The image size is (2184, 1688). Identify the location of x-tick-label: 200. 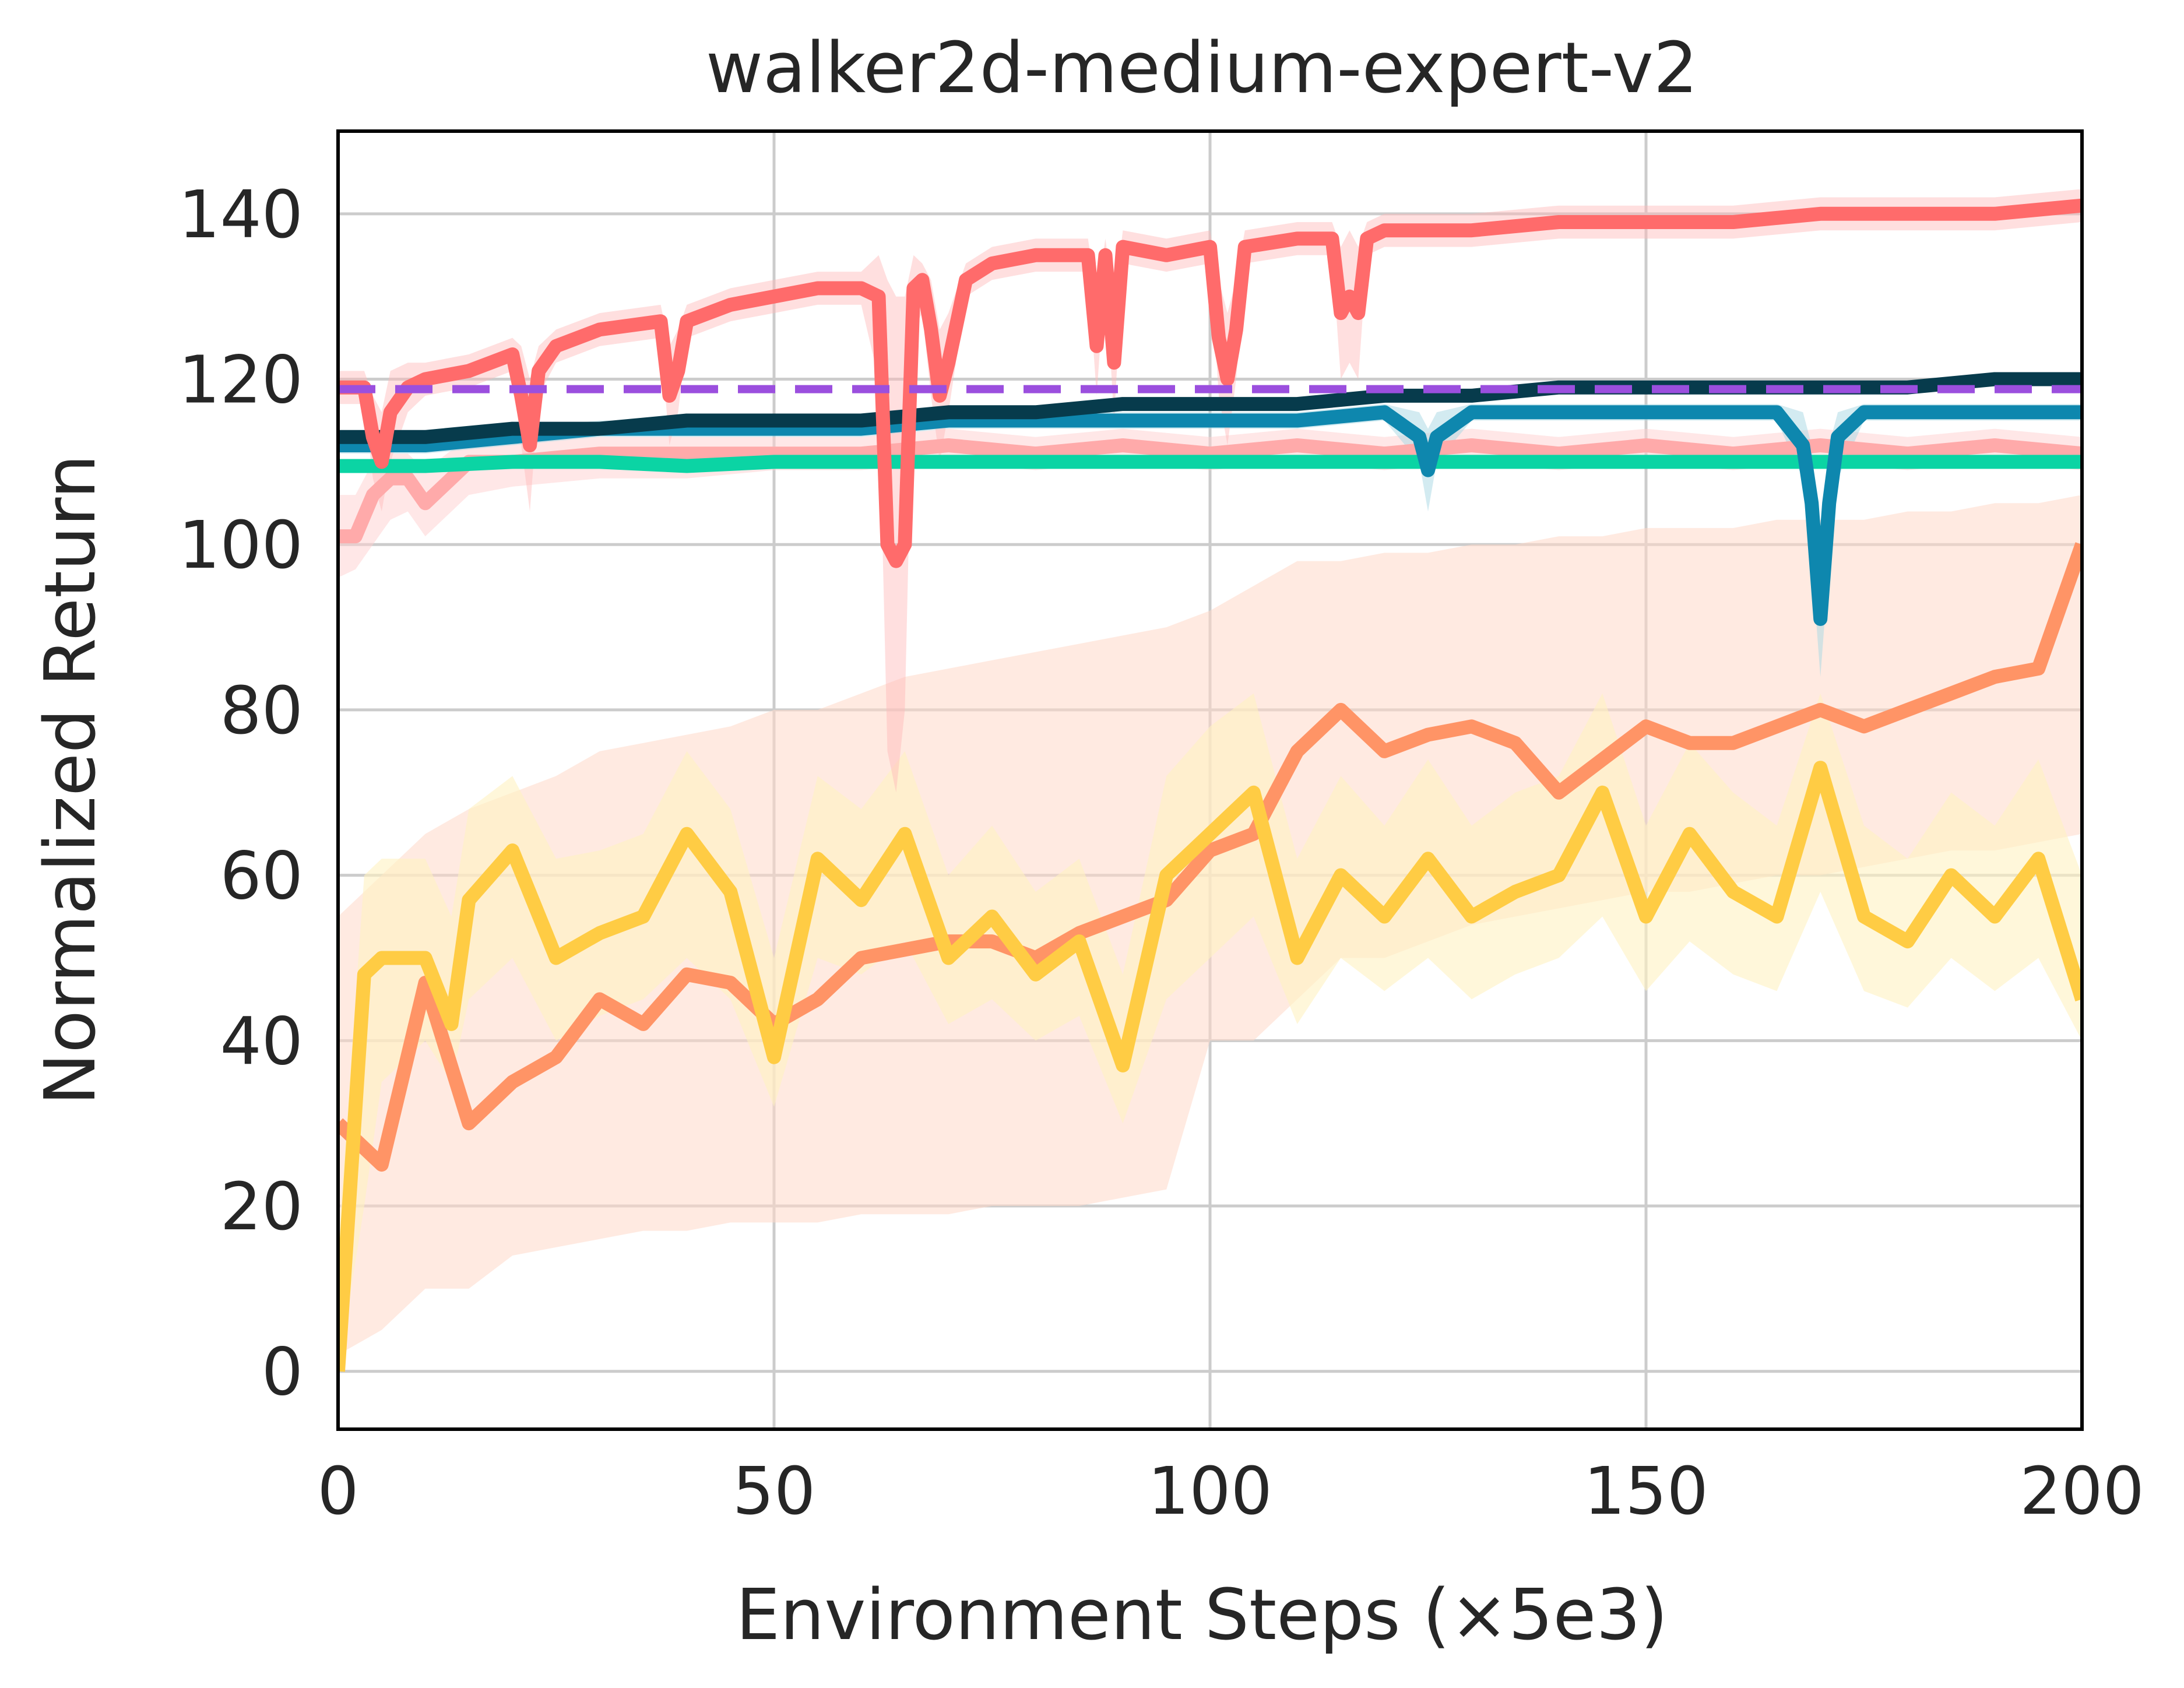
(2082, 1491).